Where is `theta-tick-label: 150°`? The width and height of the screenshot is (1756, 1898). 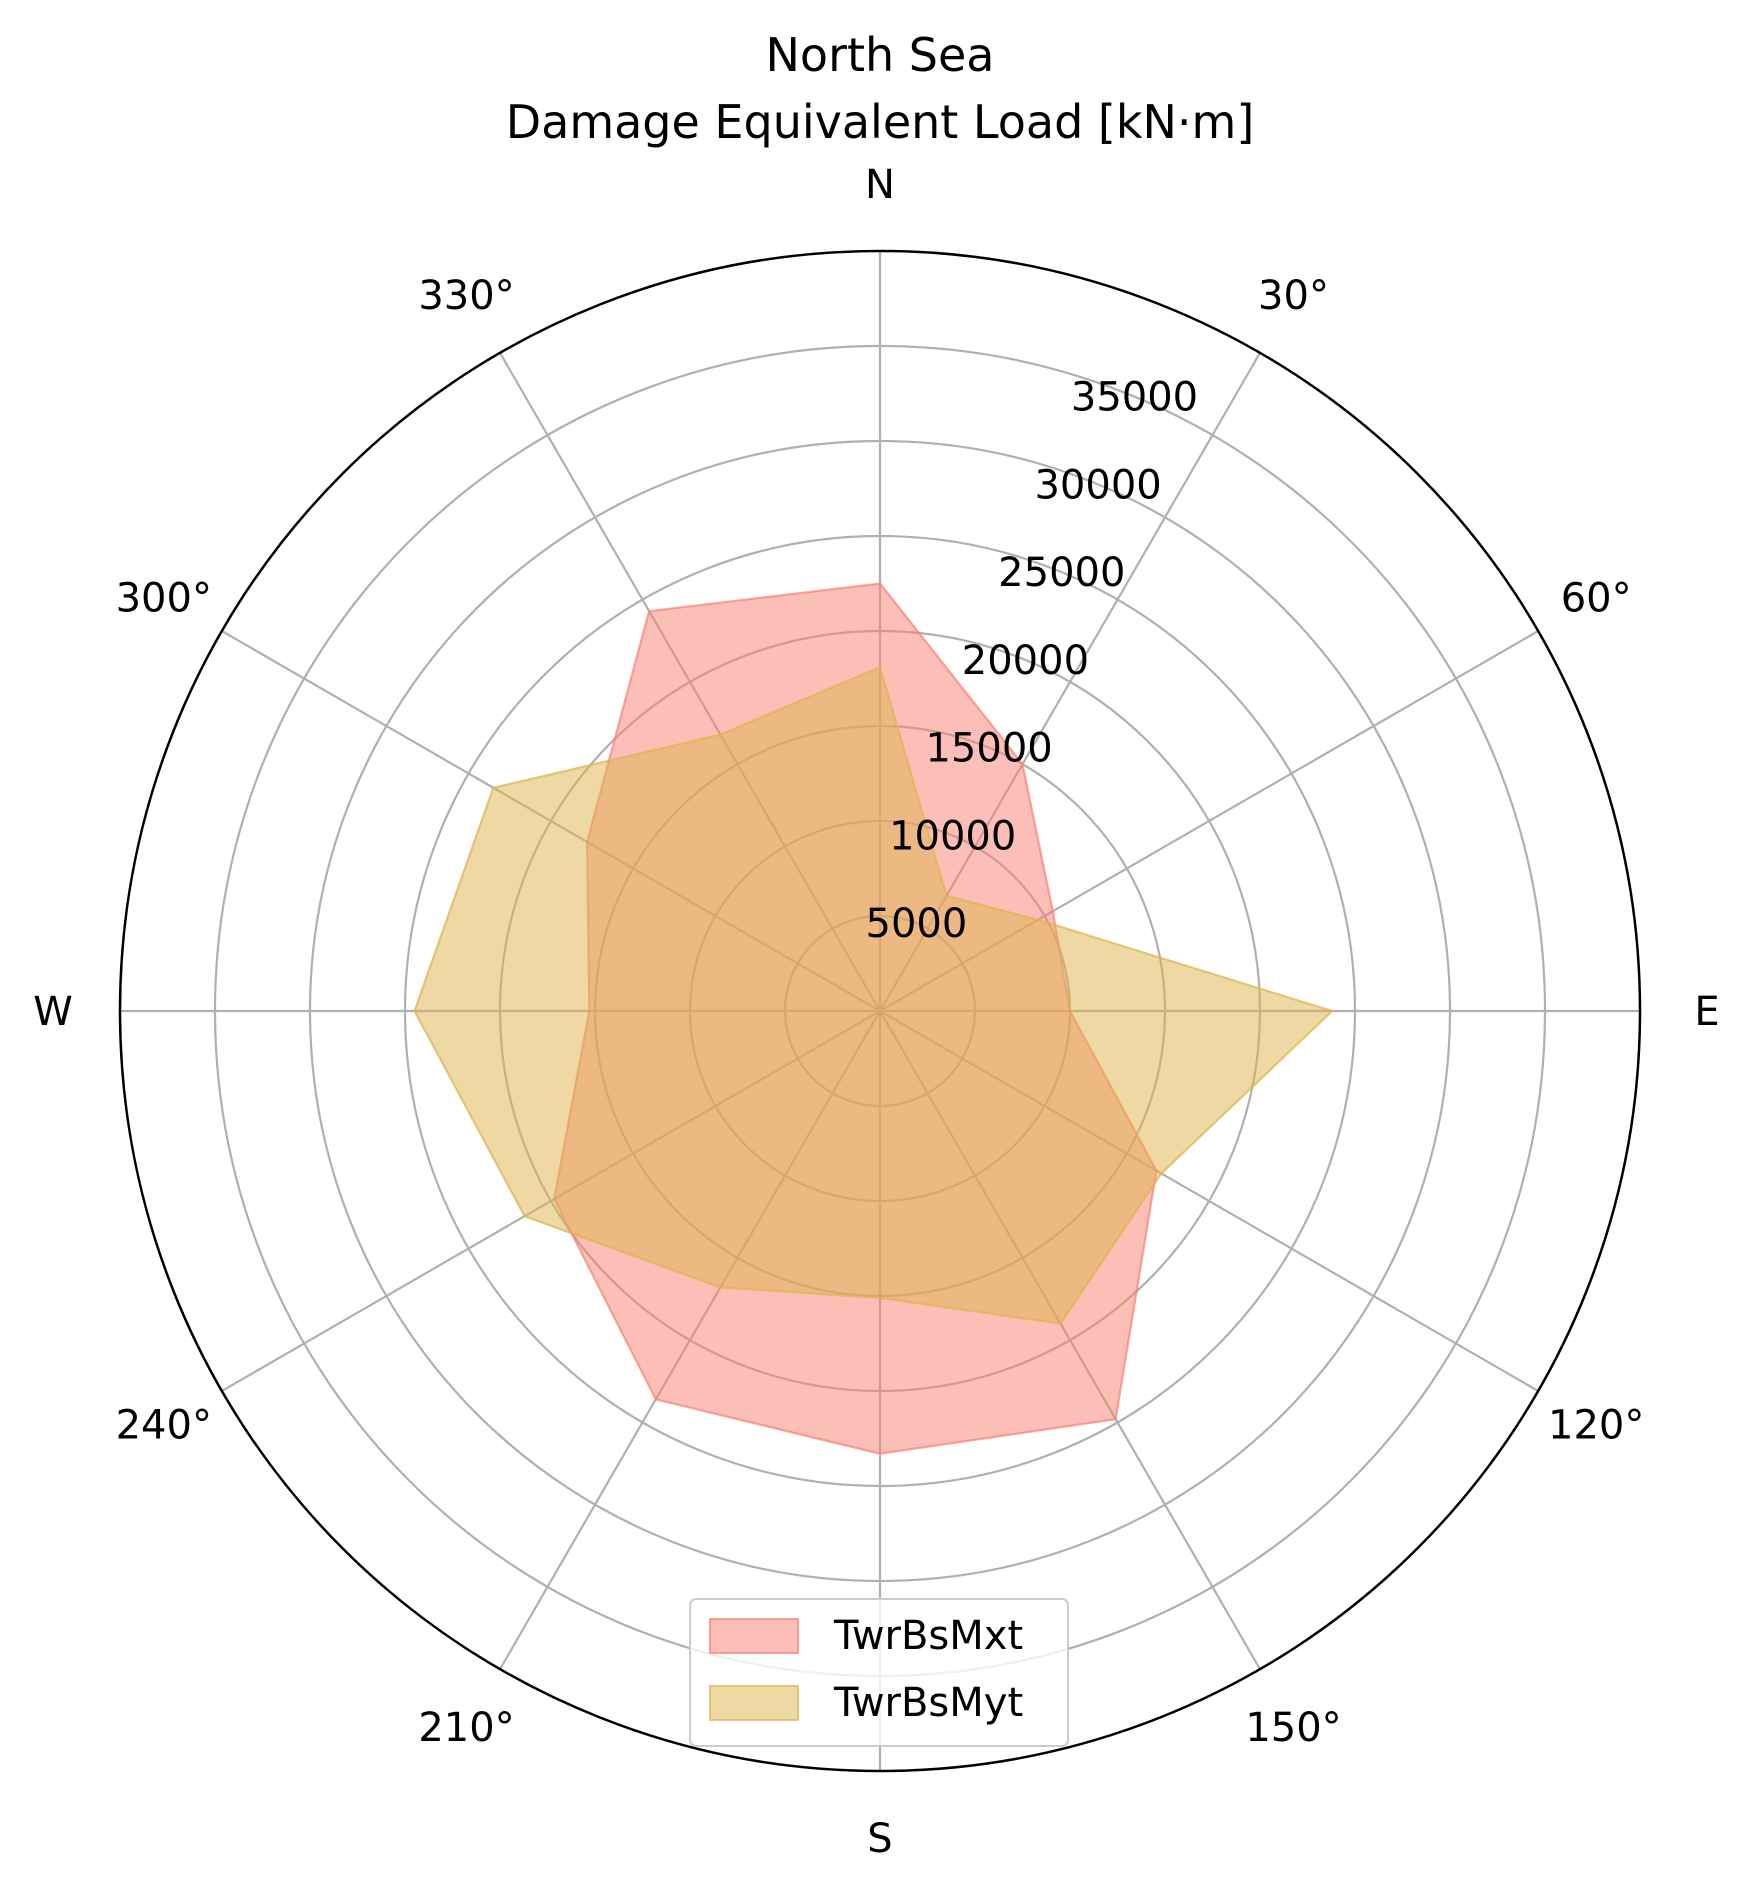
theta-tick-label: 150° is located at coordinates (1293, 1728).